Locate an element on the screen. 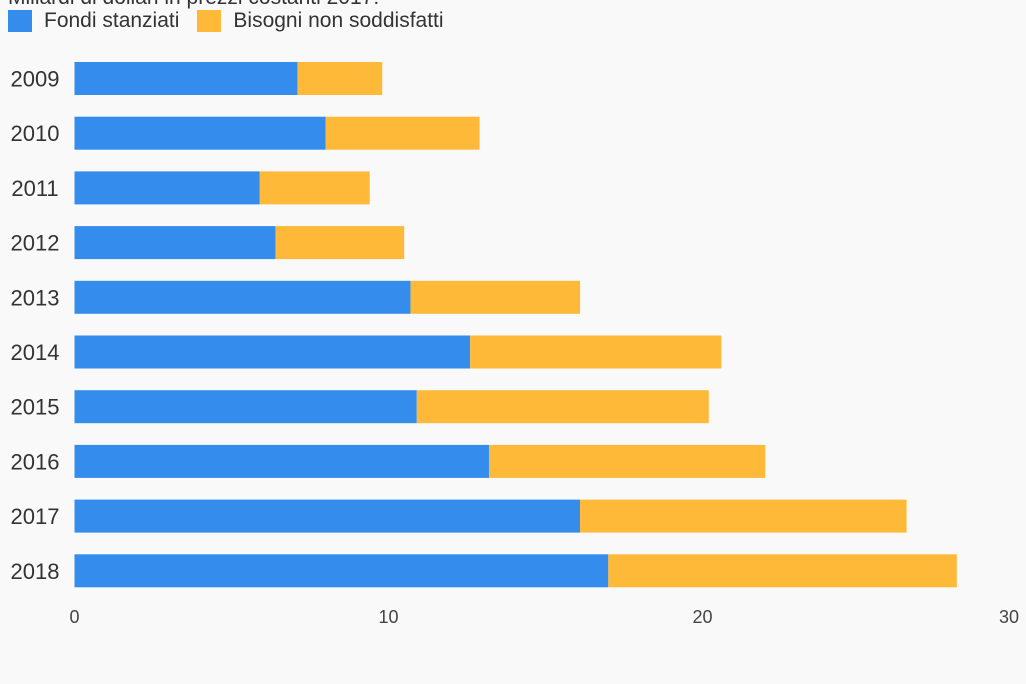 This screenshot has width=1026, height=684. legend-item-unmet: Bisogni non soddisfatti is located at coordinates (320, 21).